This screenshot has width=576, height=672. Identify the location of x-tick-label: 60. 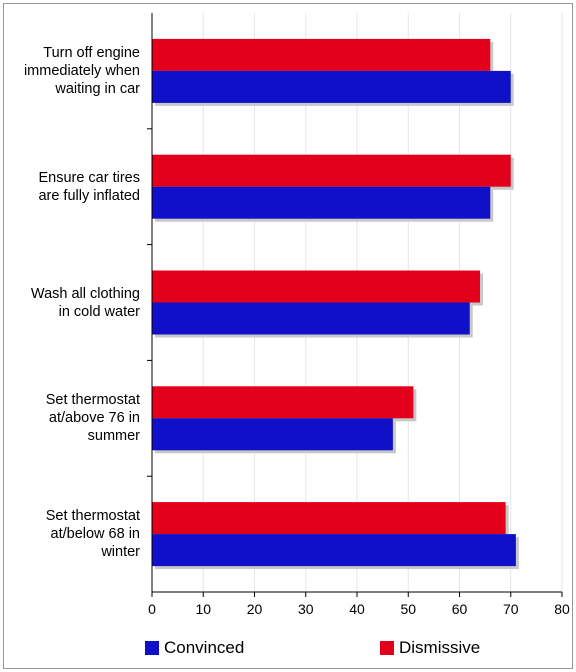
(460, 609).